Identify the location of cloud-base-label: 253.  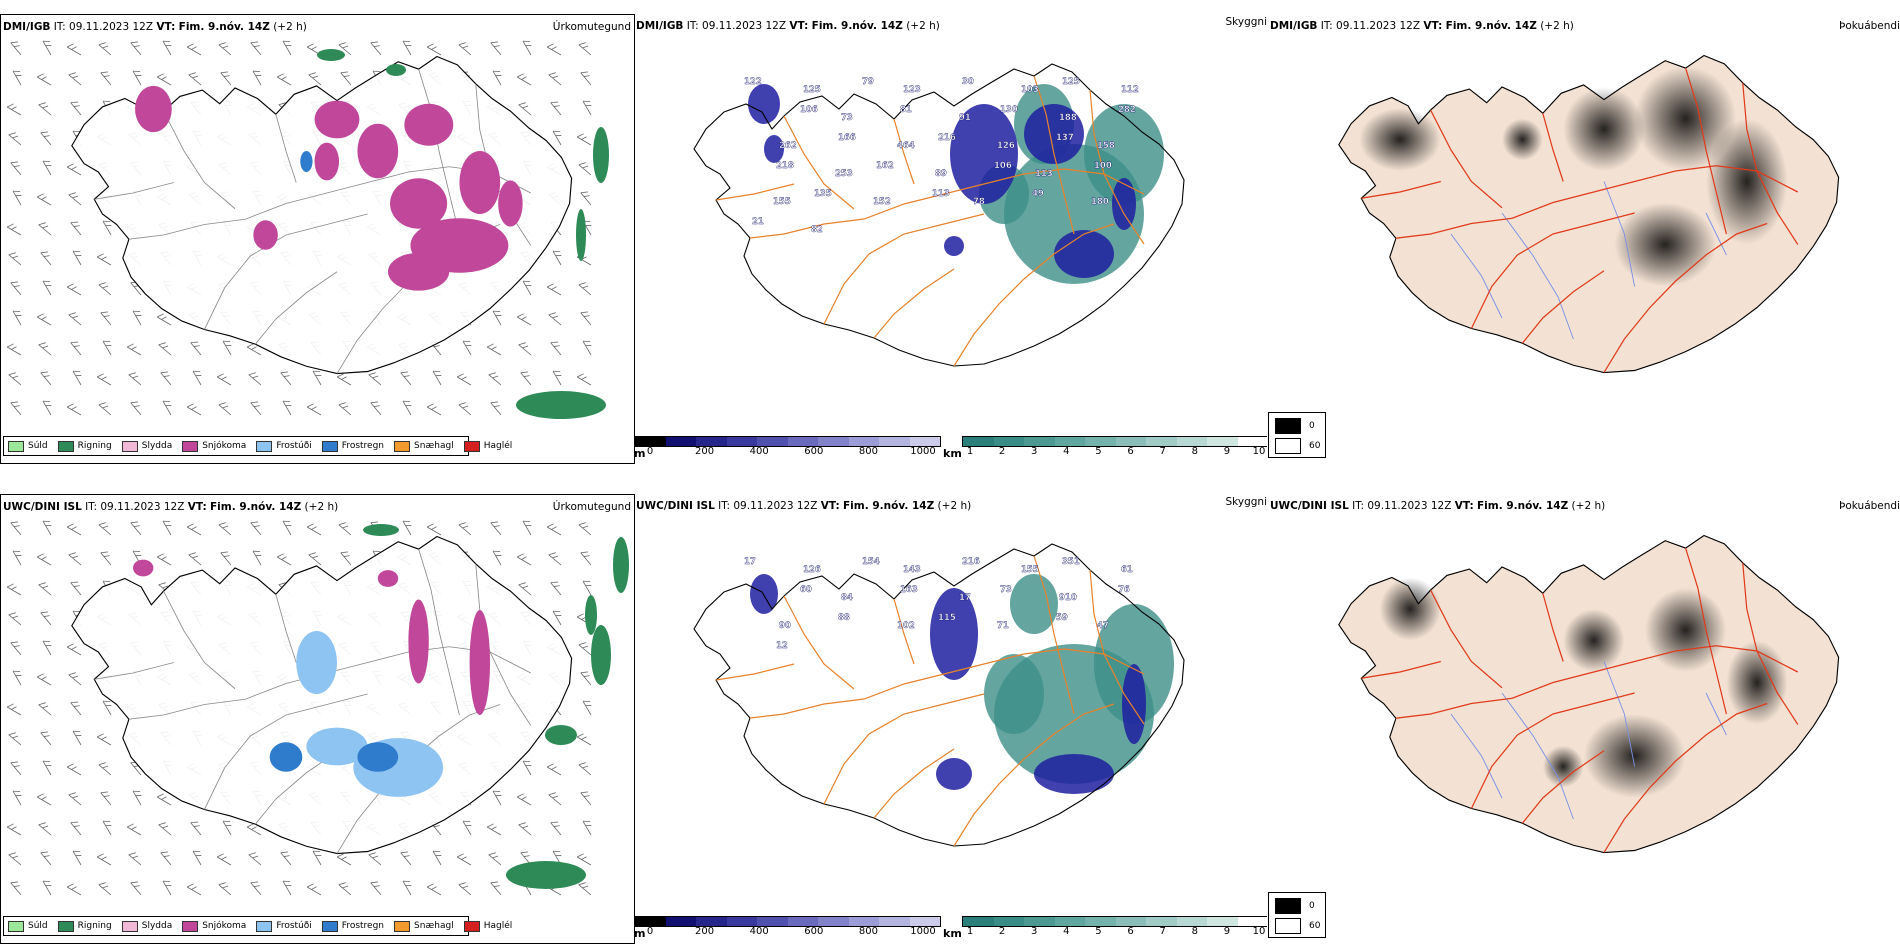
(844, 174).